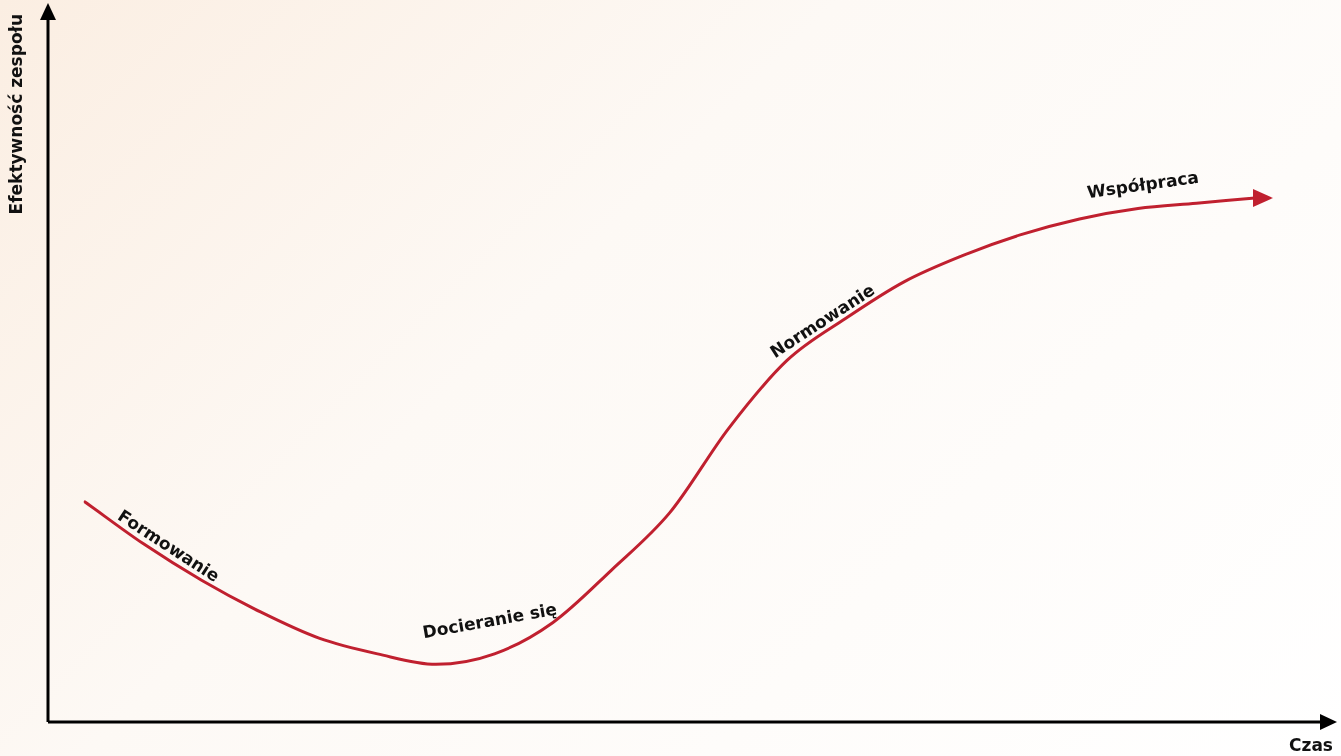 This screenshot has width=1341, height=756. What do you see at coordinates (1311, 745) in the screenshot?
I see `x-axis-title: Czas` at bounding box center [1311, 745].